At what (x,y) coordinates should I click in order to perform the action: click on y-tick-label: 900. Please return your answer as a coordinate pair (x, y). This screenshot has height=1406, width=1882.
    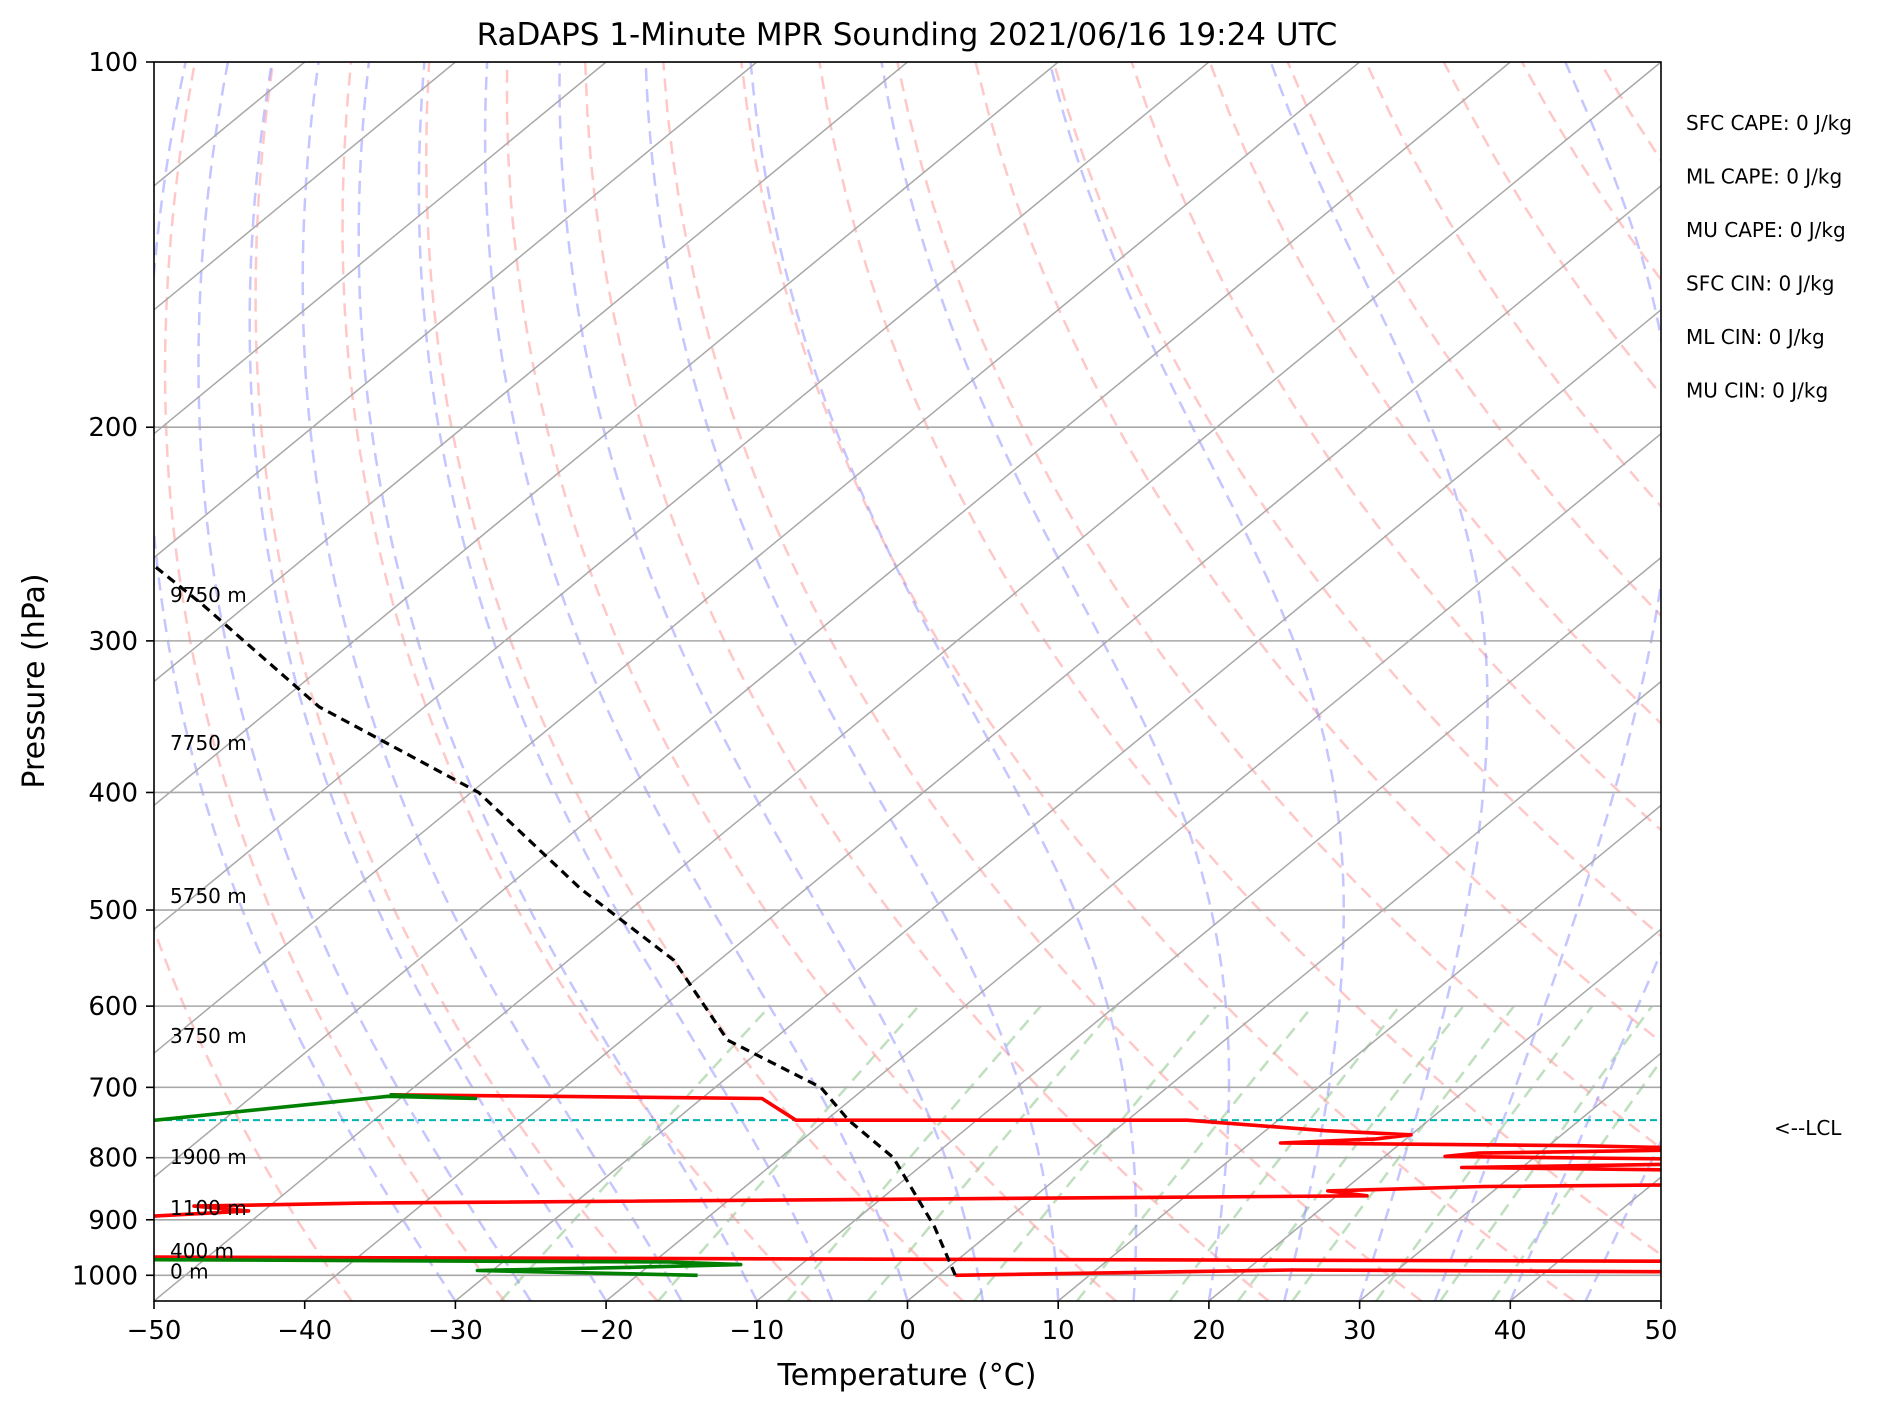
    Looking at the image, I should click on (113, 1221).